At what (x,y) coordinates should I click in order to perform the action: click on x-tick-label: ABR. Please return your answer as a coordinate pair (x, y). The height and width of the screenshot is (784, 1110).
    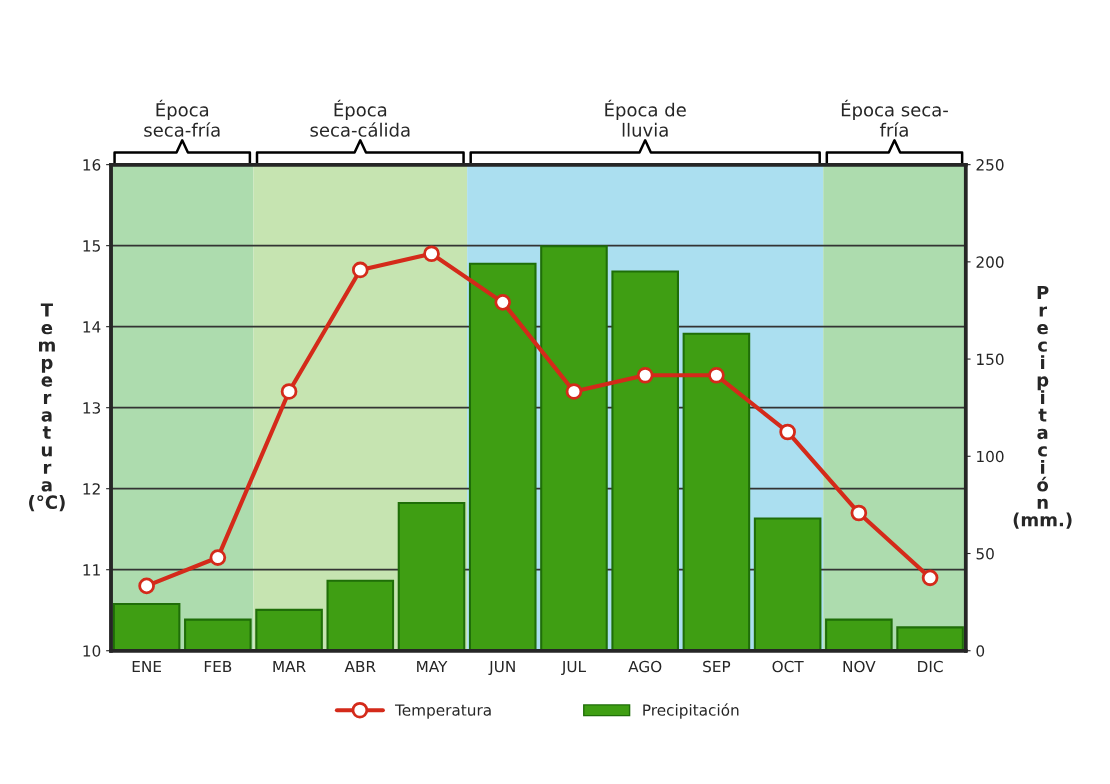
    Looking at the image, I should click on (360, 666).